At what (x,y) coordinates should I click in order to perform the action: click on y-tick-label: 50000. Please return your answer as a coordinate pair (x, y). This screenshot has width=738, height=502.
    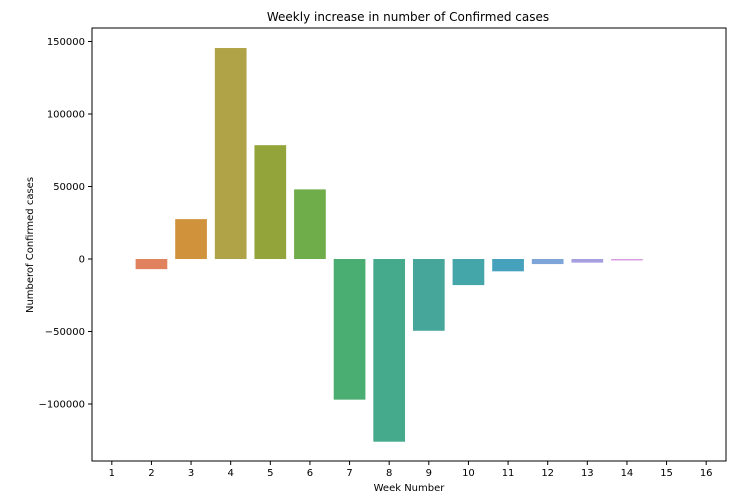
    Looking at the image, I should click on (69, 187).